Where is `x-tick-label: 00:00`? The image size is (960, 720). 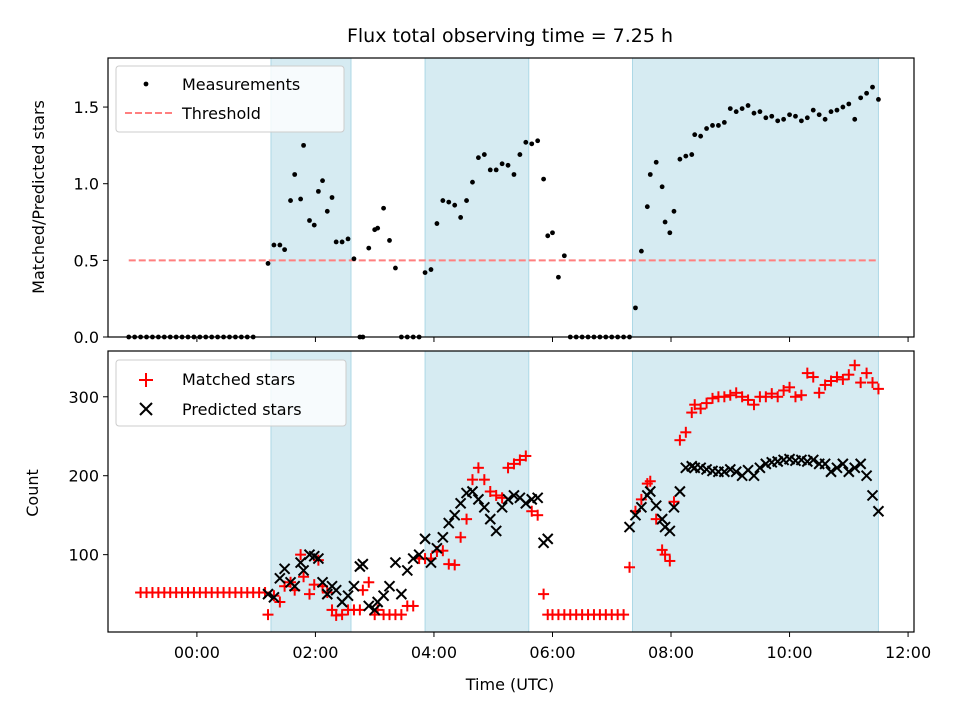
x-tick-label: 00:00 is located at coordinates (197, 652).